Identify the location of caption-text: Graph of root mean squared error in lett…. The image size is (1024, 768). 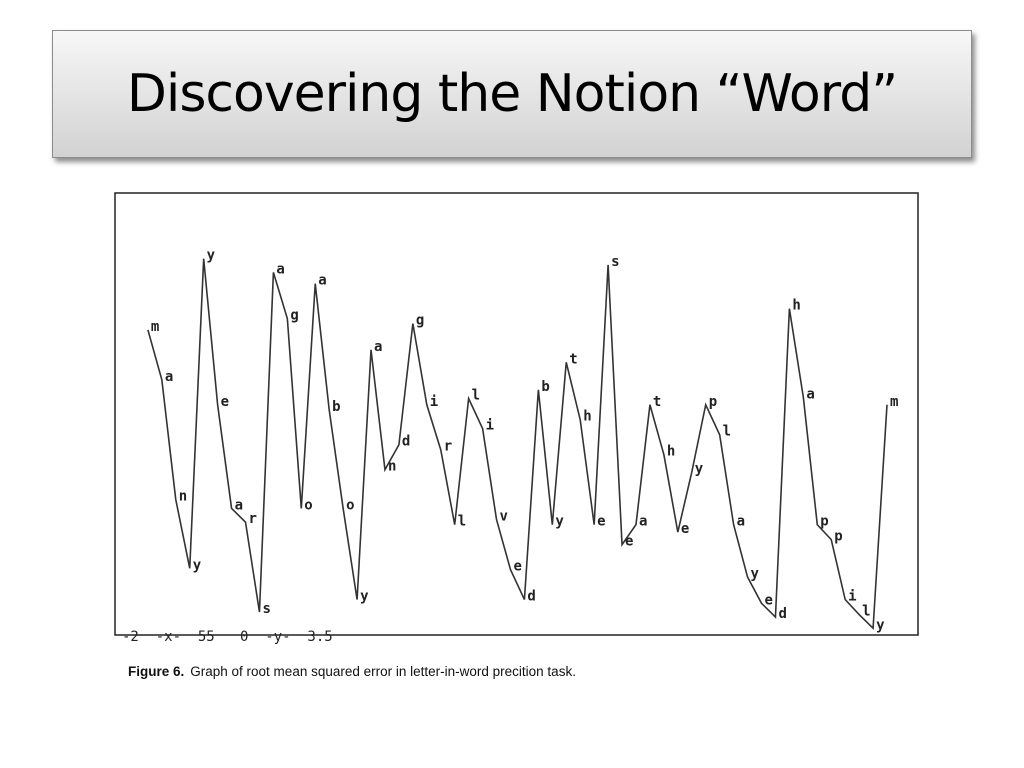
(383, 671).